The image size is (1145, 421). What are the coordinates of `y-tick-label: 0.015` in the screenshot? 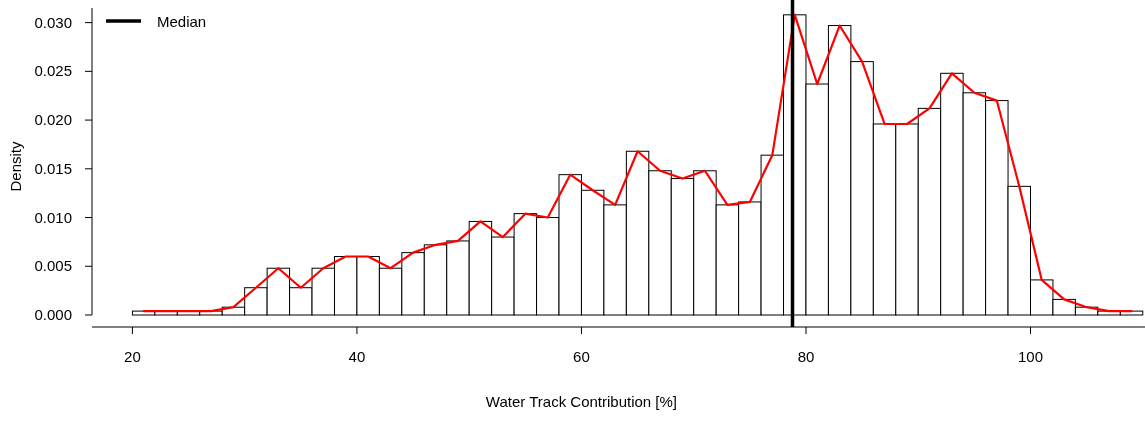 It's located at (53, 168).